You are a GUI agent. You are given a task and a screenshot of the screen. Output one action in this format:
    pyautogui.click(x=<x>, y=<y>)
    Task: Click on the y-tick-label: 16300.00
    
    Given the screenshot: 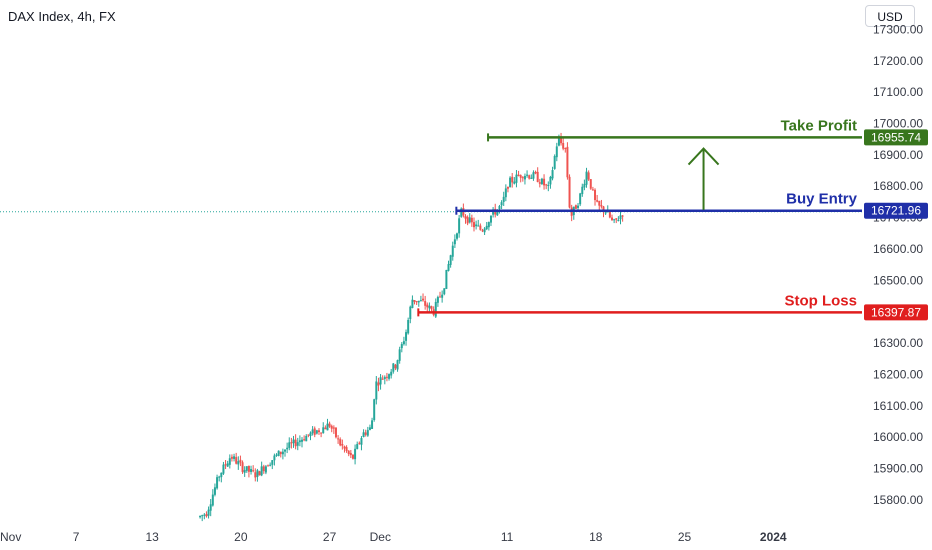 What is the action you would take?
    pyautogui.click(x=898, y=343)
    